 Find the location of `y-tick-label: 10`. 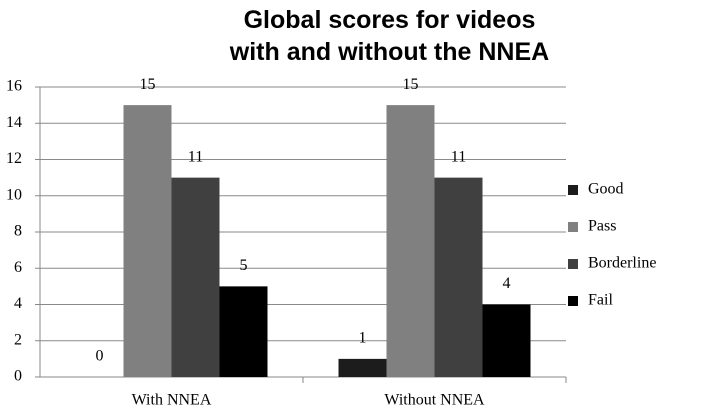

y-tick-label: 10 is located at coordinates (14, 194).